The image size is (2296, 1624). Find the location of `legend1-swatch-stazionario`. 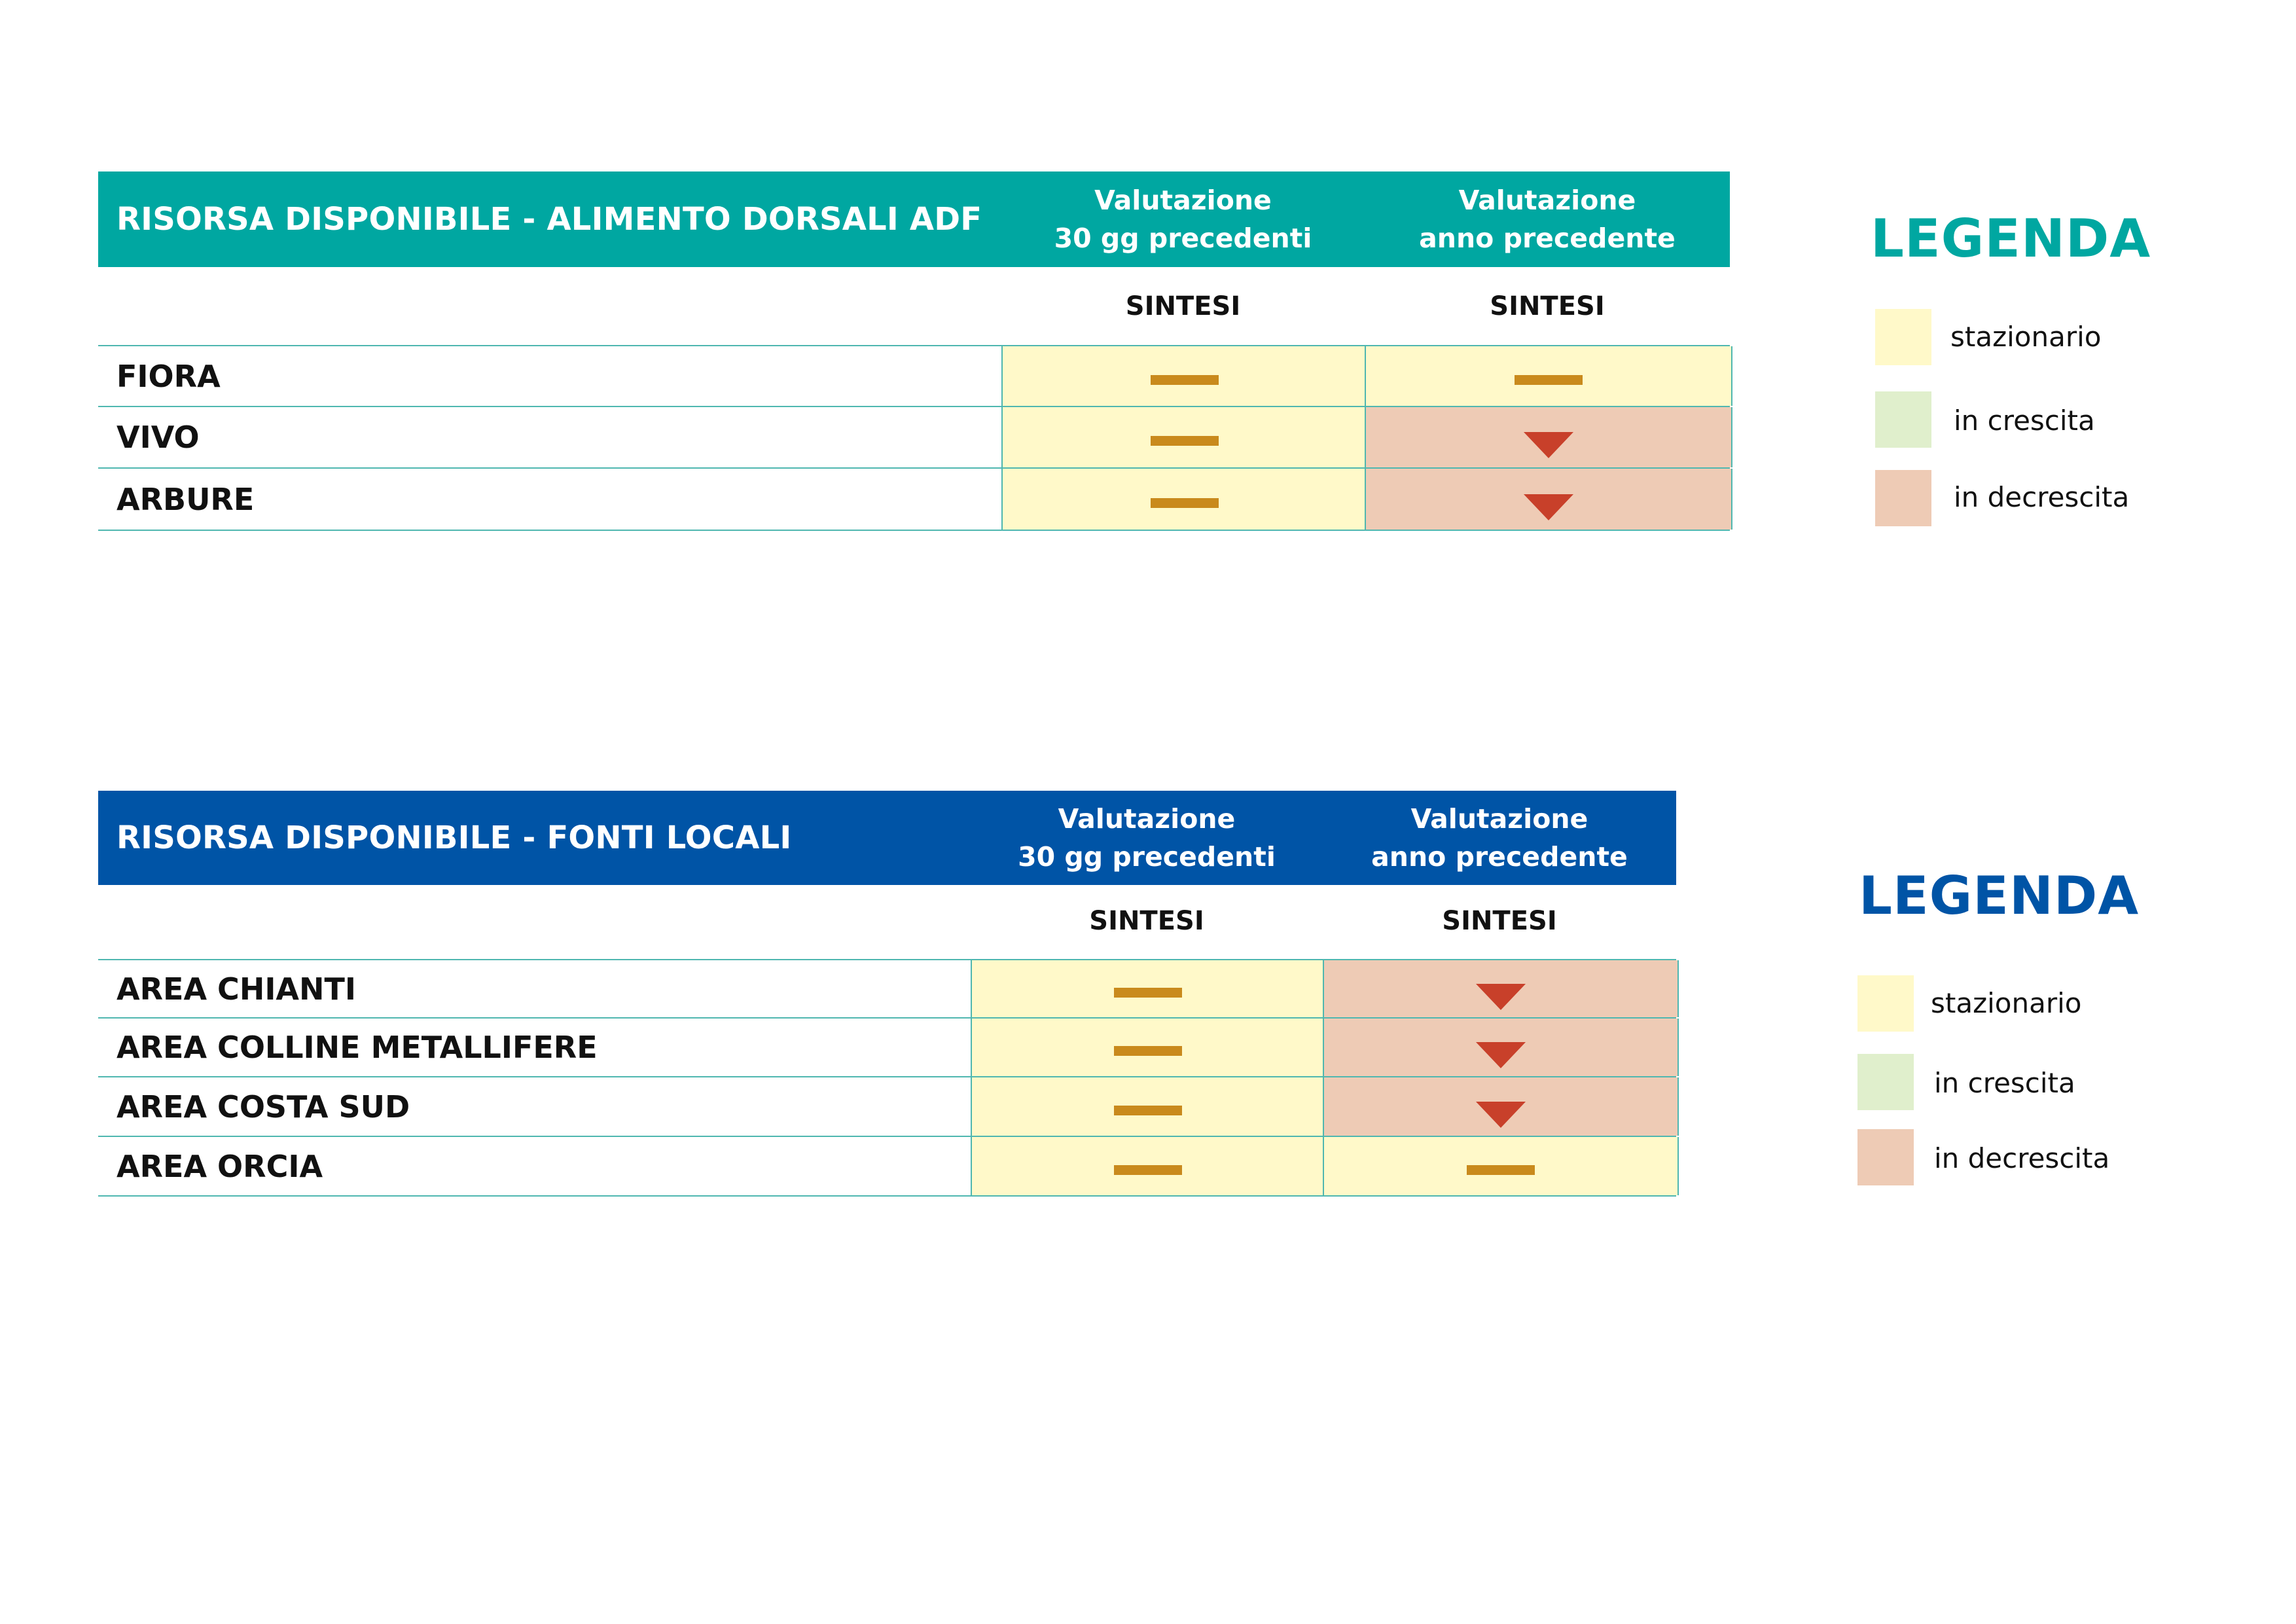

legend1-swatch-stazionario is located at coordinates (1903, 337).